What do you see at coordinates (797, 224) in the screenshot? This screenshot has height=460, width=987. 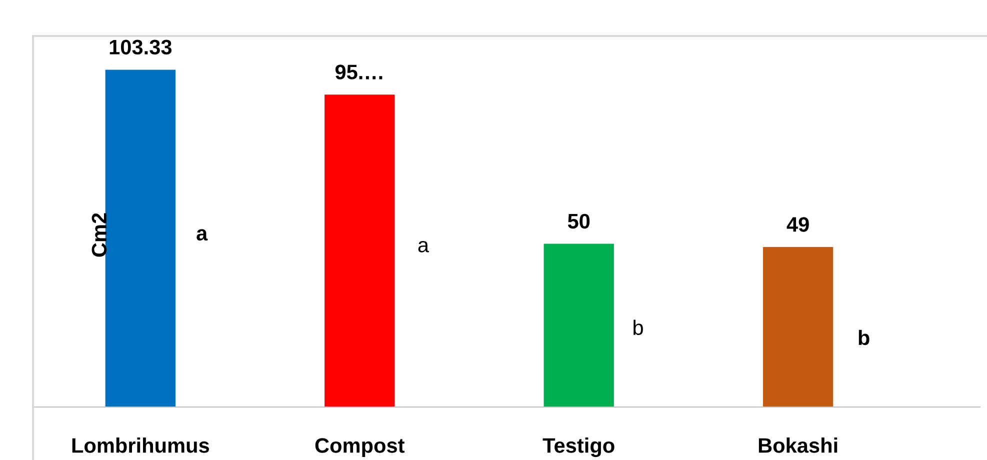 I see `data-label: 49` at bounding box center [797, 224].